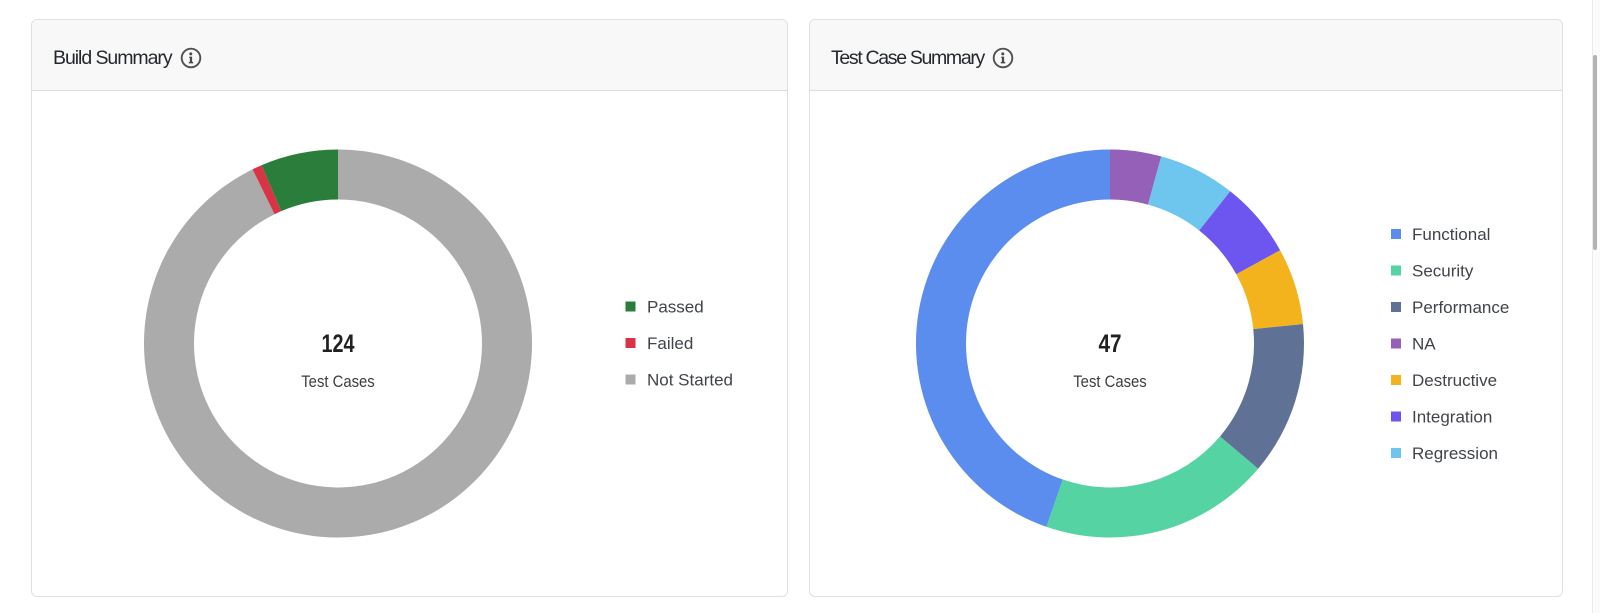 The image size is (1600, 613). What do you see at coordinates (338, 344) in the screenshot?
I see `svg-text: 124` at bounding box center [338, 344].